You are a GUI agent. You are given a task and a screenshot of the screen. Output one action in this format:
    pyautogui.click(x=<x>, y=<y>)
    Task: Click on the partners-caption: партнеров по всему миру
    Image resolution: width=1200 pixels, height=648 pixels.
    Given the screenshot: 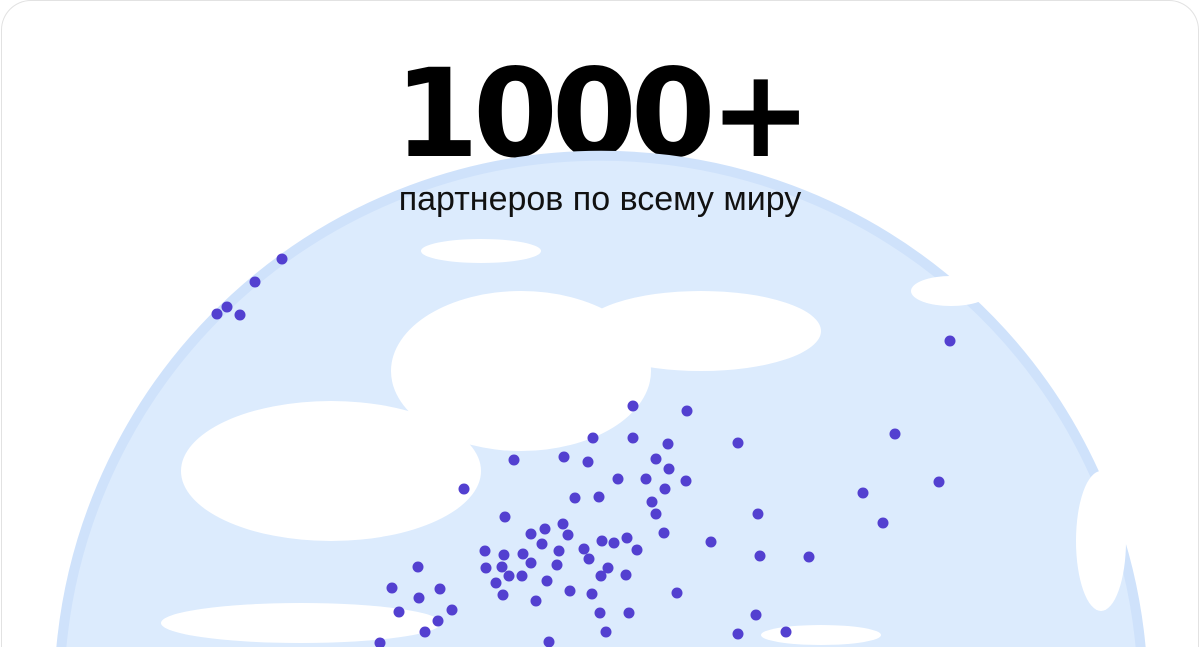 What is the action you would take?
    pyautogui.click(x=600, y=199)
    